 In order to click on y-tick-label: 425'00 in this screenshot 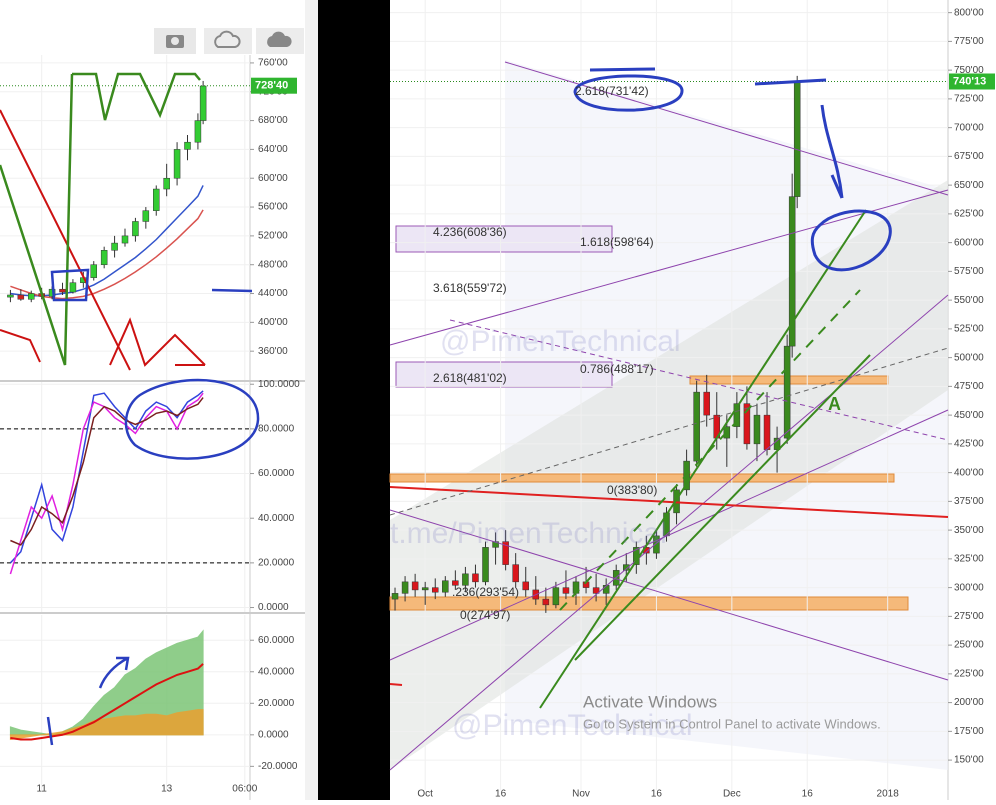, I will do `click(969, 444)`.